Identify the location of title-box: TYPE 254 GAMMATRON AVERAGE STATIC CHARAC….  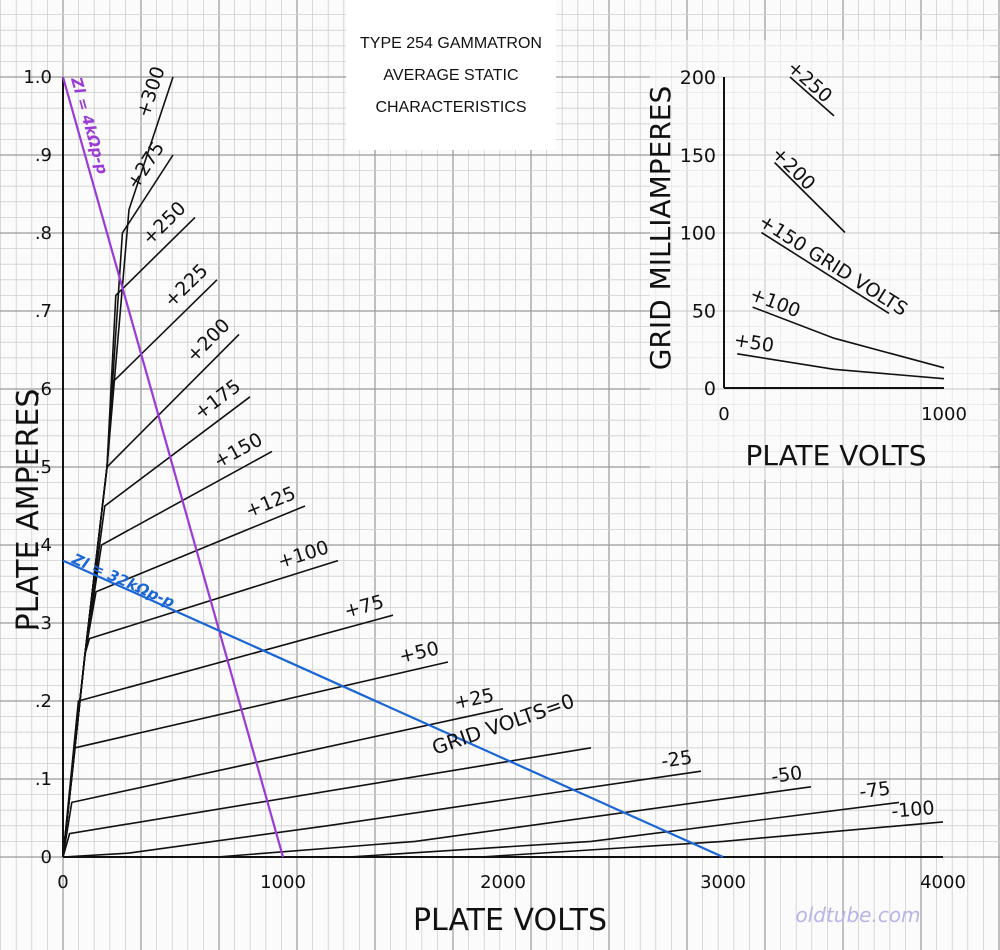
(451, 75).